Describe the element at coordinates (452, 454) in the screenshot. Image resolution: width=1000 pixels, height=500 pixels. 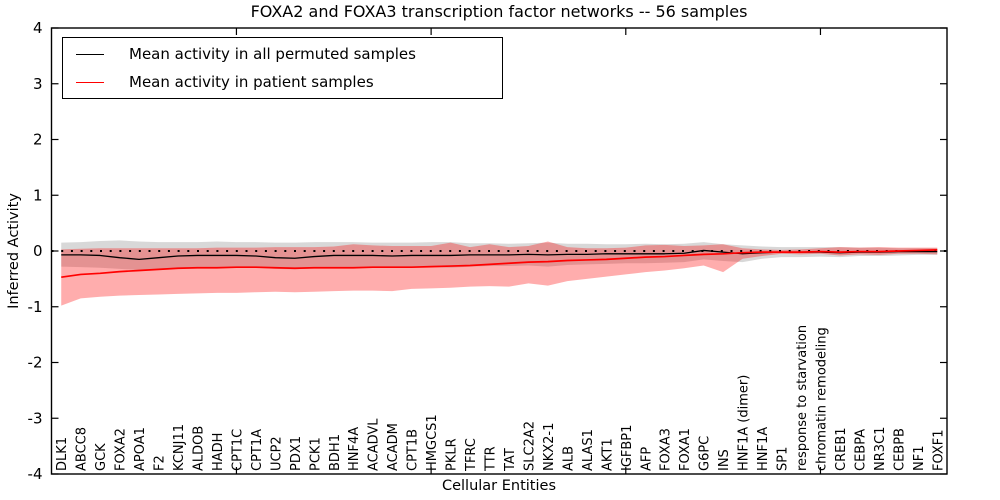
I see `x-category-label: PKLR` at that location.